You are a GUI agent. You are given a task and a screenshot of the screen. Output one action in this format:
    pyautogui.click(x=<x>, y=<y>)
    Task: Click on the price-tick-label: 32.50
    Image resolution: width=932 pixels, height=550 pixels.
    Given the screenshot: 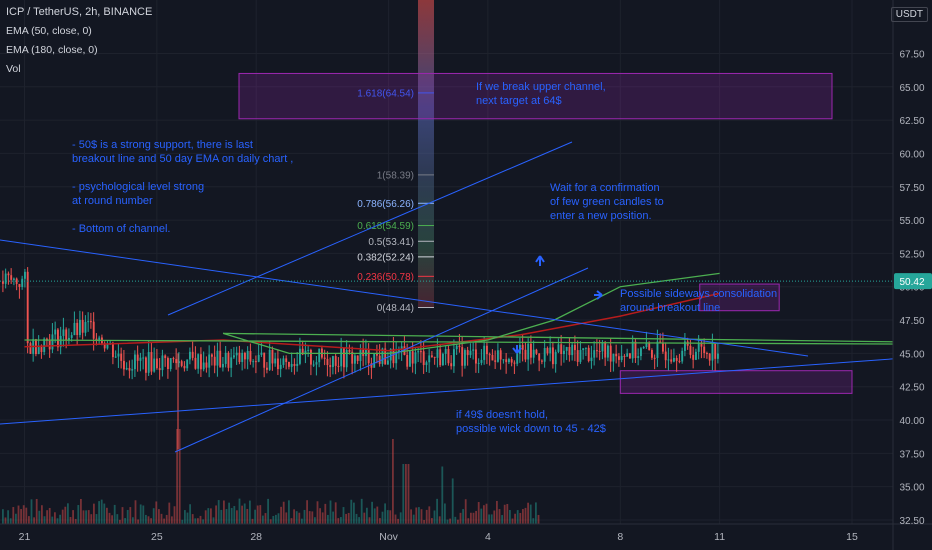 What is the action you would take?
    pyautogui.click(x=911, y=521)
    